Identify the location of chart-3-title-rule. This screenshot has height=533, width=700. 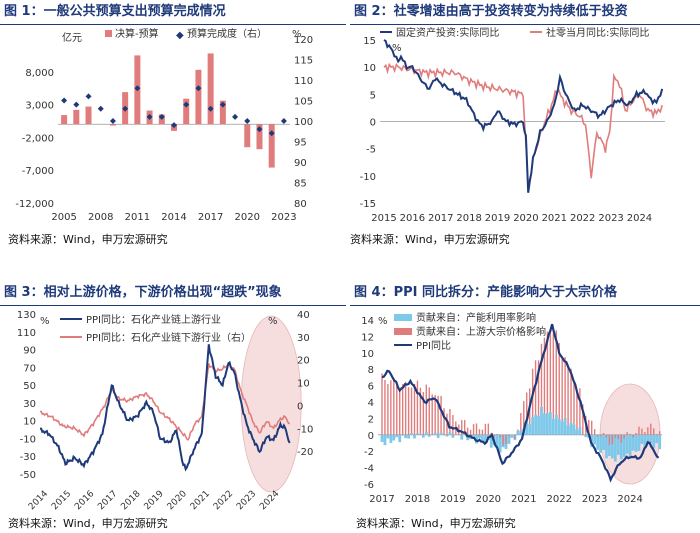
(173, 305).